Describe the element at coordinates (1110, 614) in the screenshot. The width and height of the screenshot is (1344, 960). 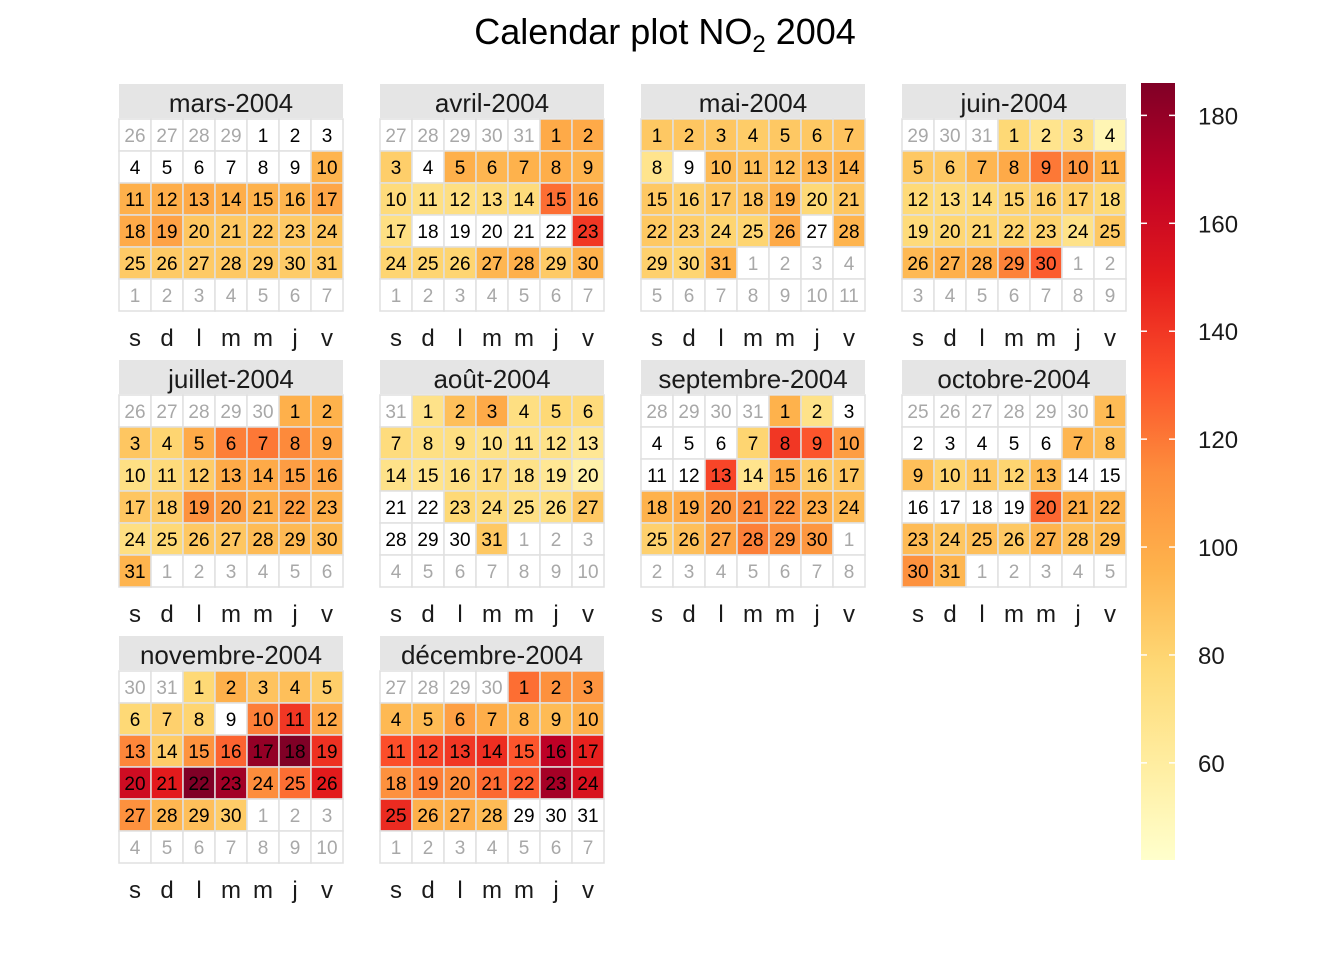
I see `weekday-label: v` at that location.